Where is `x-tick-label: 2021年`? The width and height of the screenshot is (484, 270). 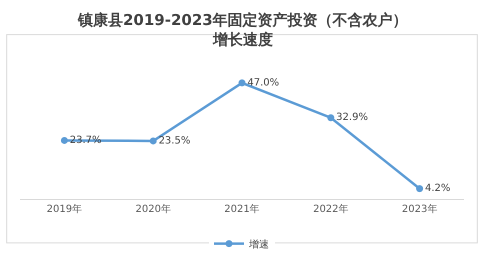 x-tick-label: 2021年 is located at coordinates (242, 209).